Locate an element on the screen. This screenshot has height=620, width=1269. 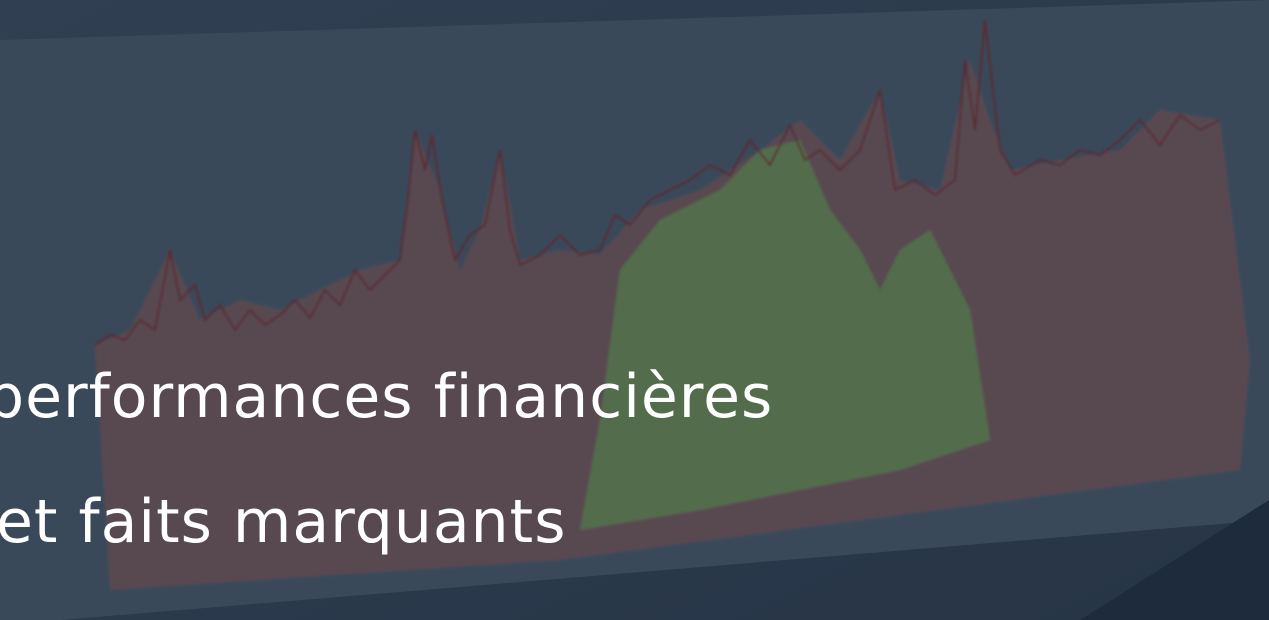
hero-title-line: performances financières is located at coordinates (387, 397).